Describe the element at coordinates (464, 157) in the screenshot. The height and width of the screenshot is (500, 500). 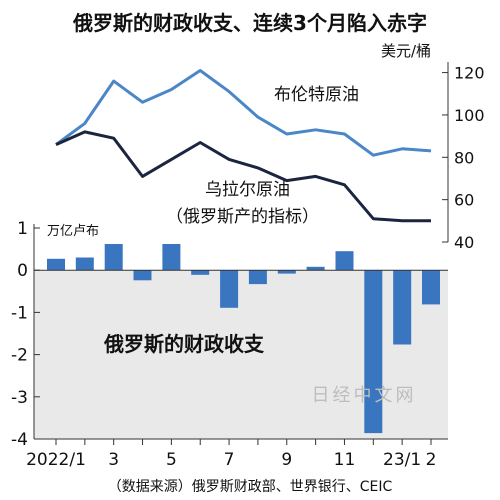
I see `line-y-tick-label: 80` at that location.